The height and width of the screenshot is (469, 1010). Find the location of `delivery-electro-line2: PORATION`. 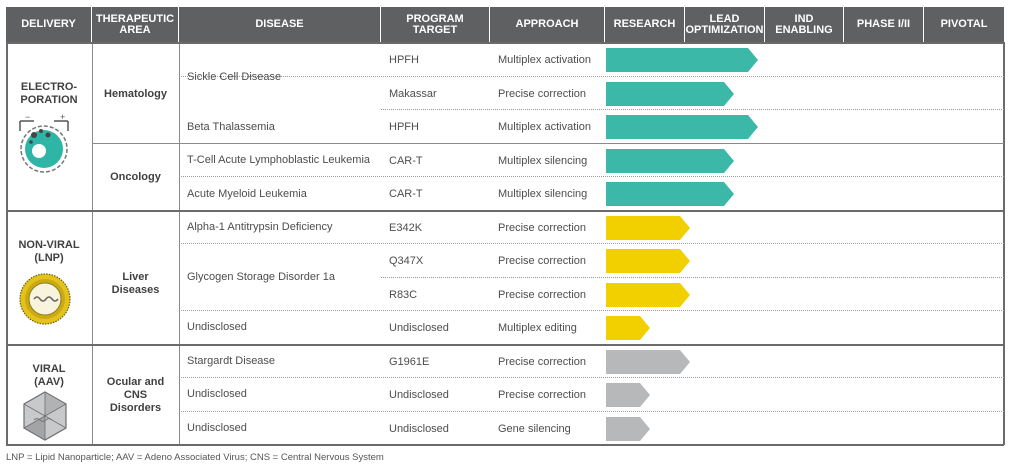

delivery-electro-line2: PORATION is located at coordinates (49, 100).